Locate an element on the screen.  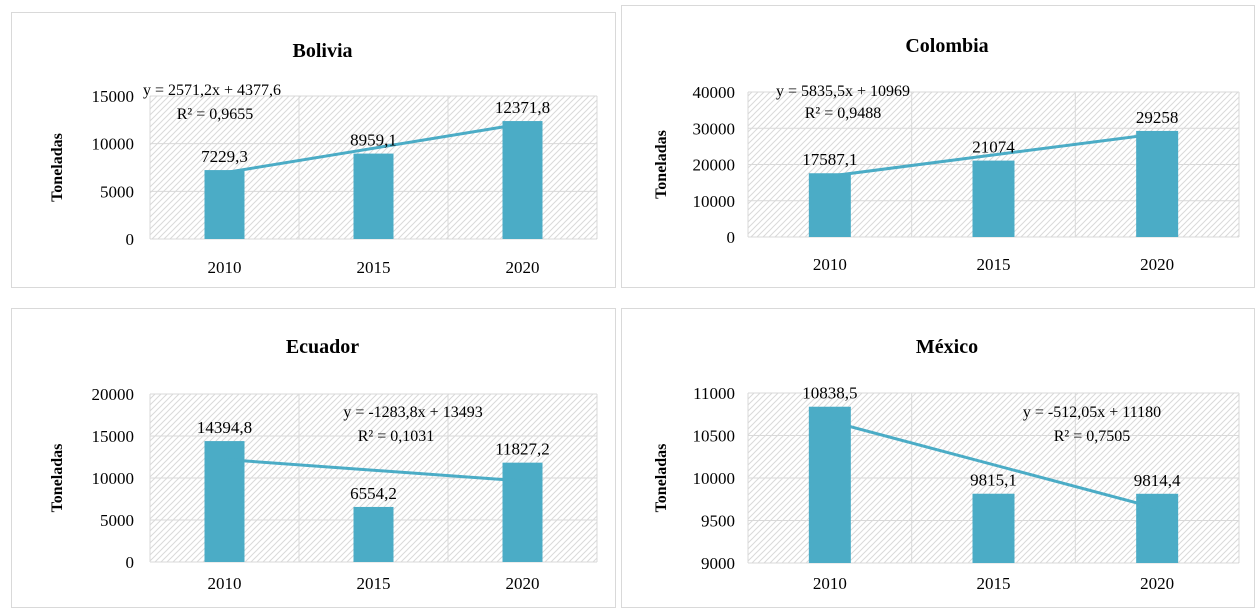
y-tick-label-mexico: 9000 is located at coordinates (718, 563).